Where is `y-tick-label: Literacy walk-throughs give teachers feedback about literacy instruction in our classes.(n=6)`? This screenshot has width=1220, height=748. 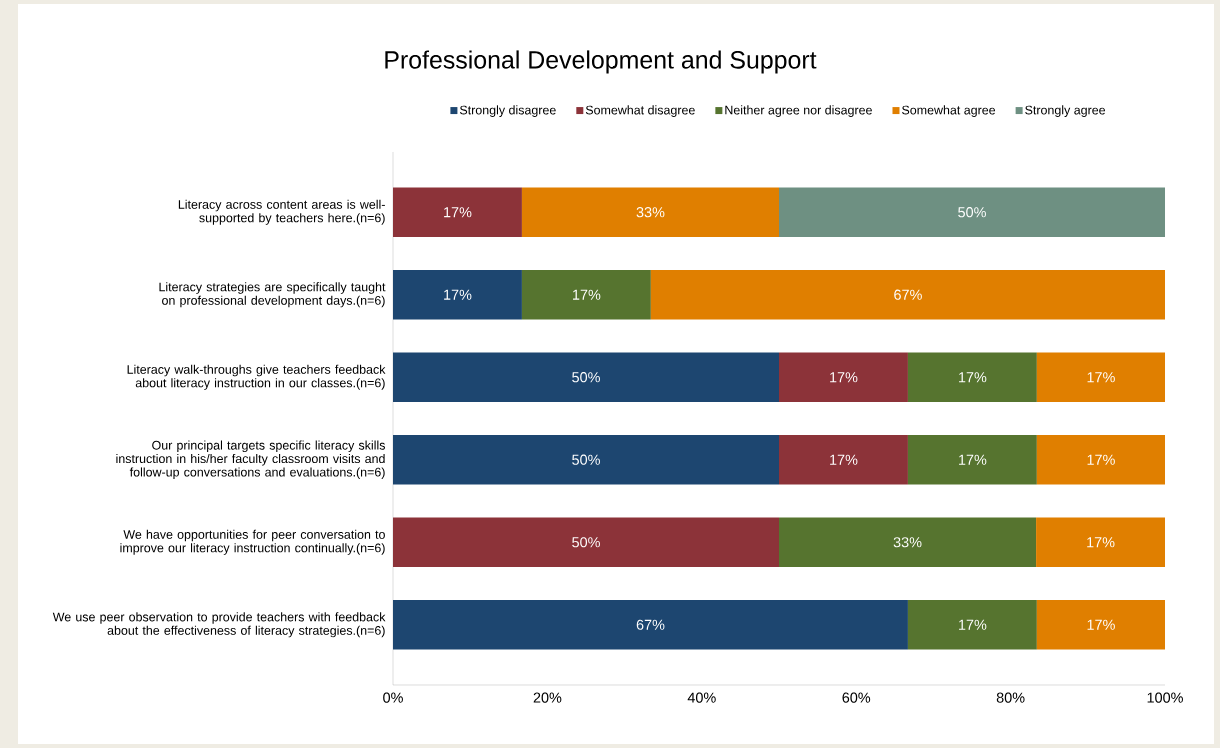
y-tick-label: Literacy walk-throughs give teachers feedback about literacy instruction in our classes.(n=6) is located at coordinates (256, 377).